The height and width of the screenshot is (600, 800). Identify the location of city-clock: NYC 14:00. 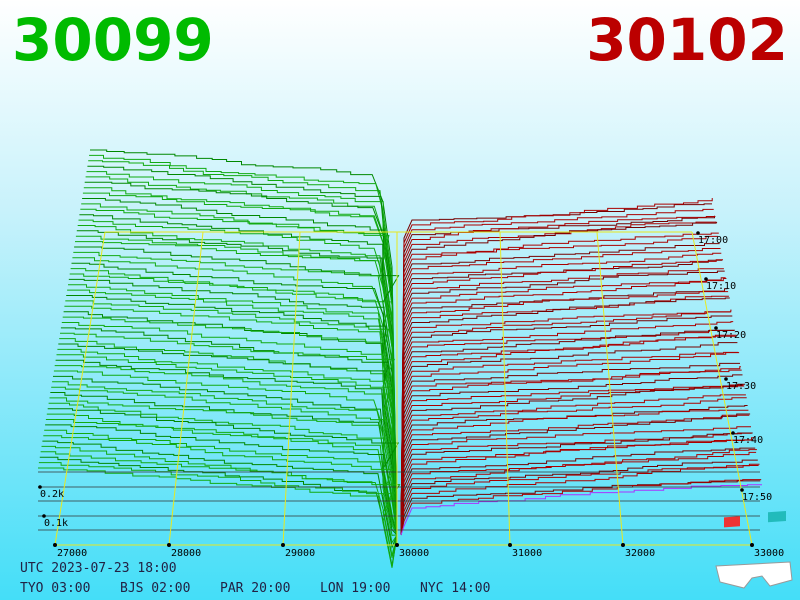
(455, 588).